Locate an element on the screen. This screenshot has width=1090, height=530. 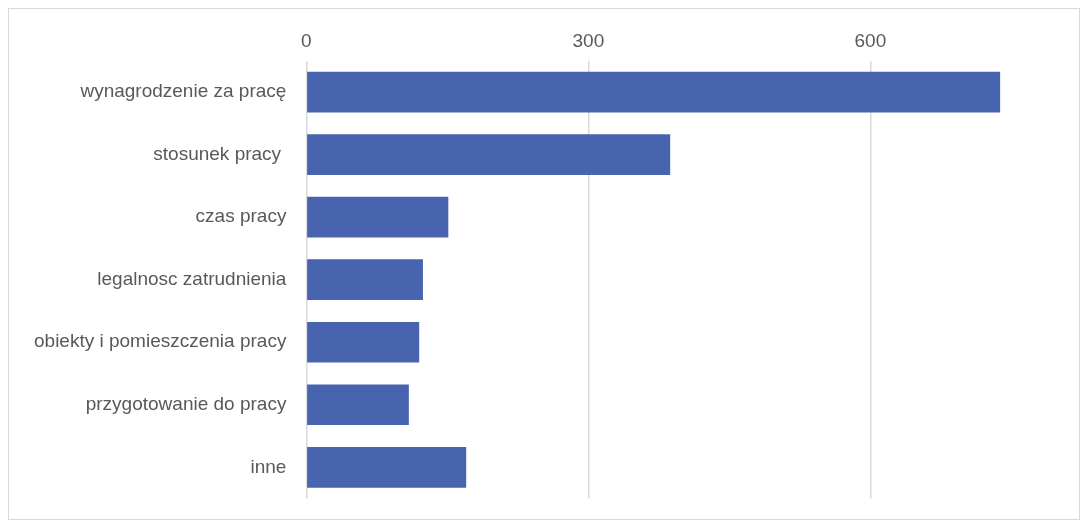
y-tick-label: wynagrodzenie za pracę is located at coordinates (183, 91).